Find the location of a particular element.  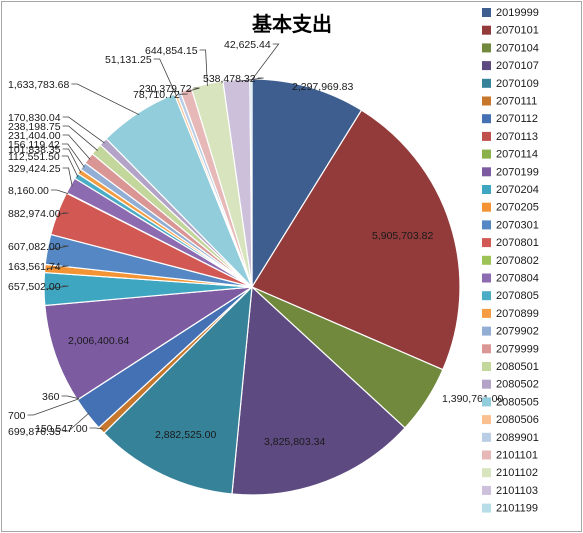

legend-item-2070804: 2070804 is located at coordinates (517, 279).